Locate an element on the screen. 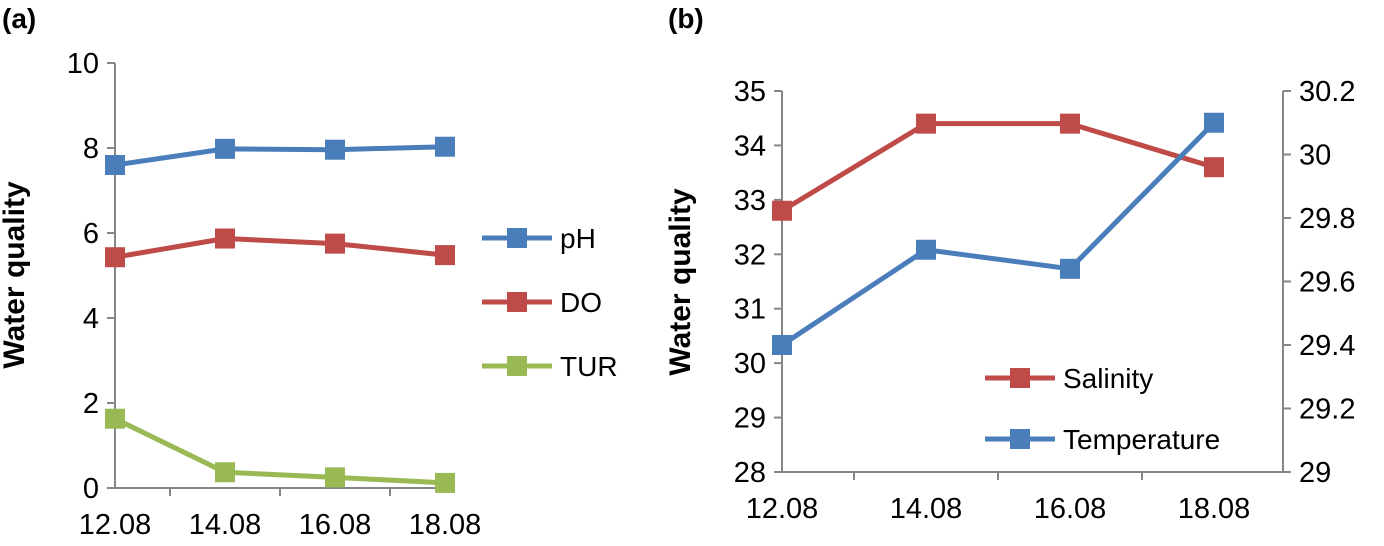 This screenshot has height=546, width=1384. series-salinity is located at coordinates (998, 167).